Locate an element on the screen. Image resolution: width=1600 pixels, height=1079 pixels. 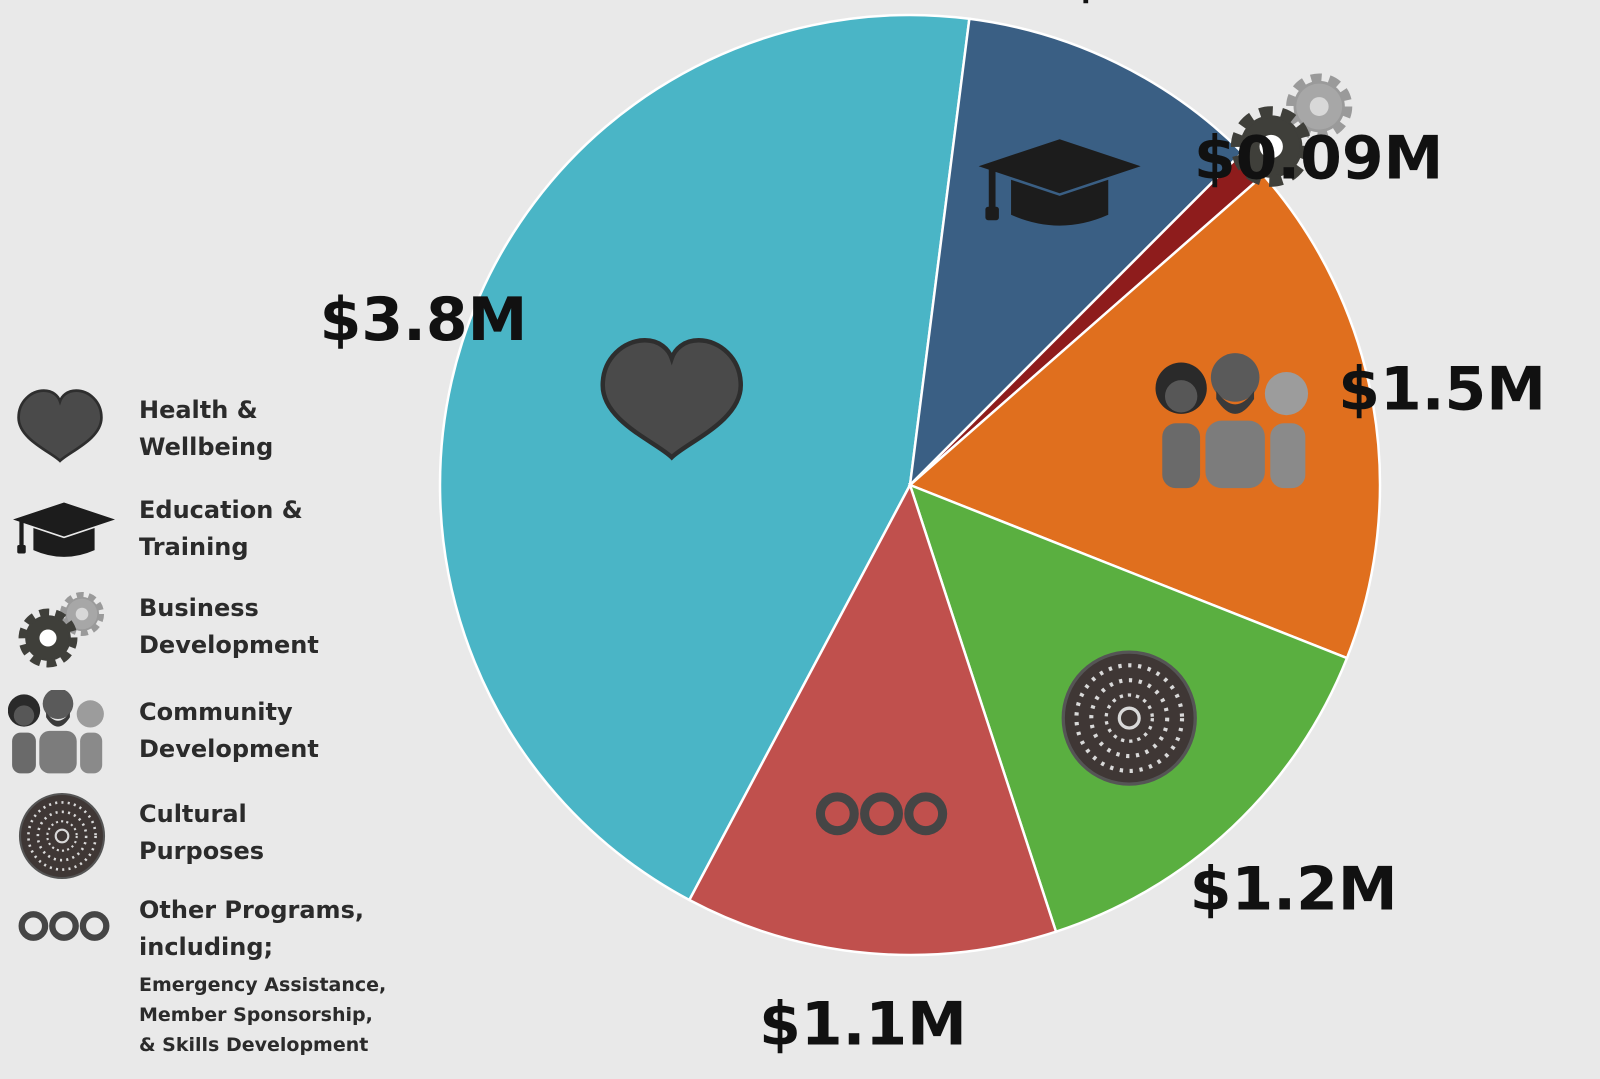
value-label: $3.8M is located at coordinates (424, 320).